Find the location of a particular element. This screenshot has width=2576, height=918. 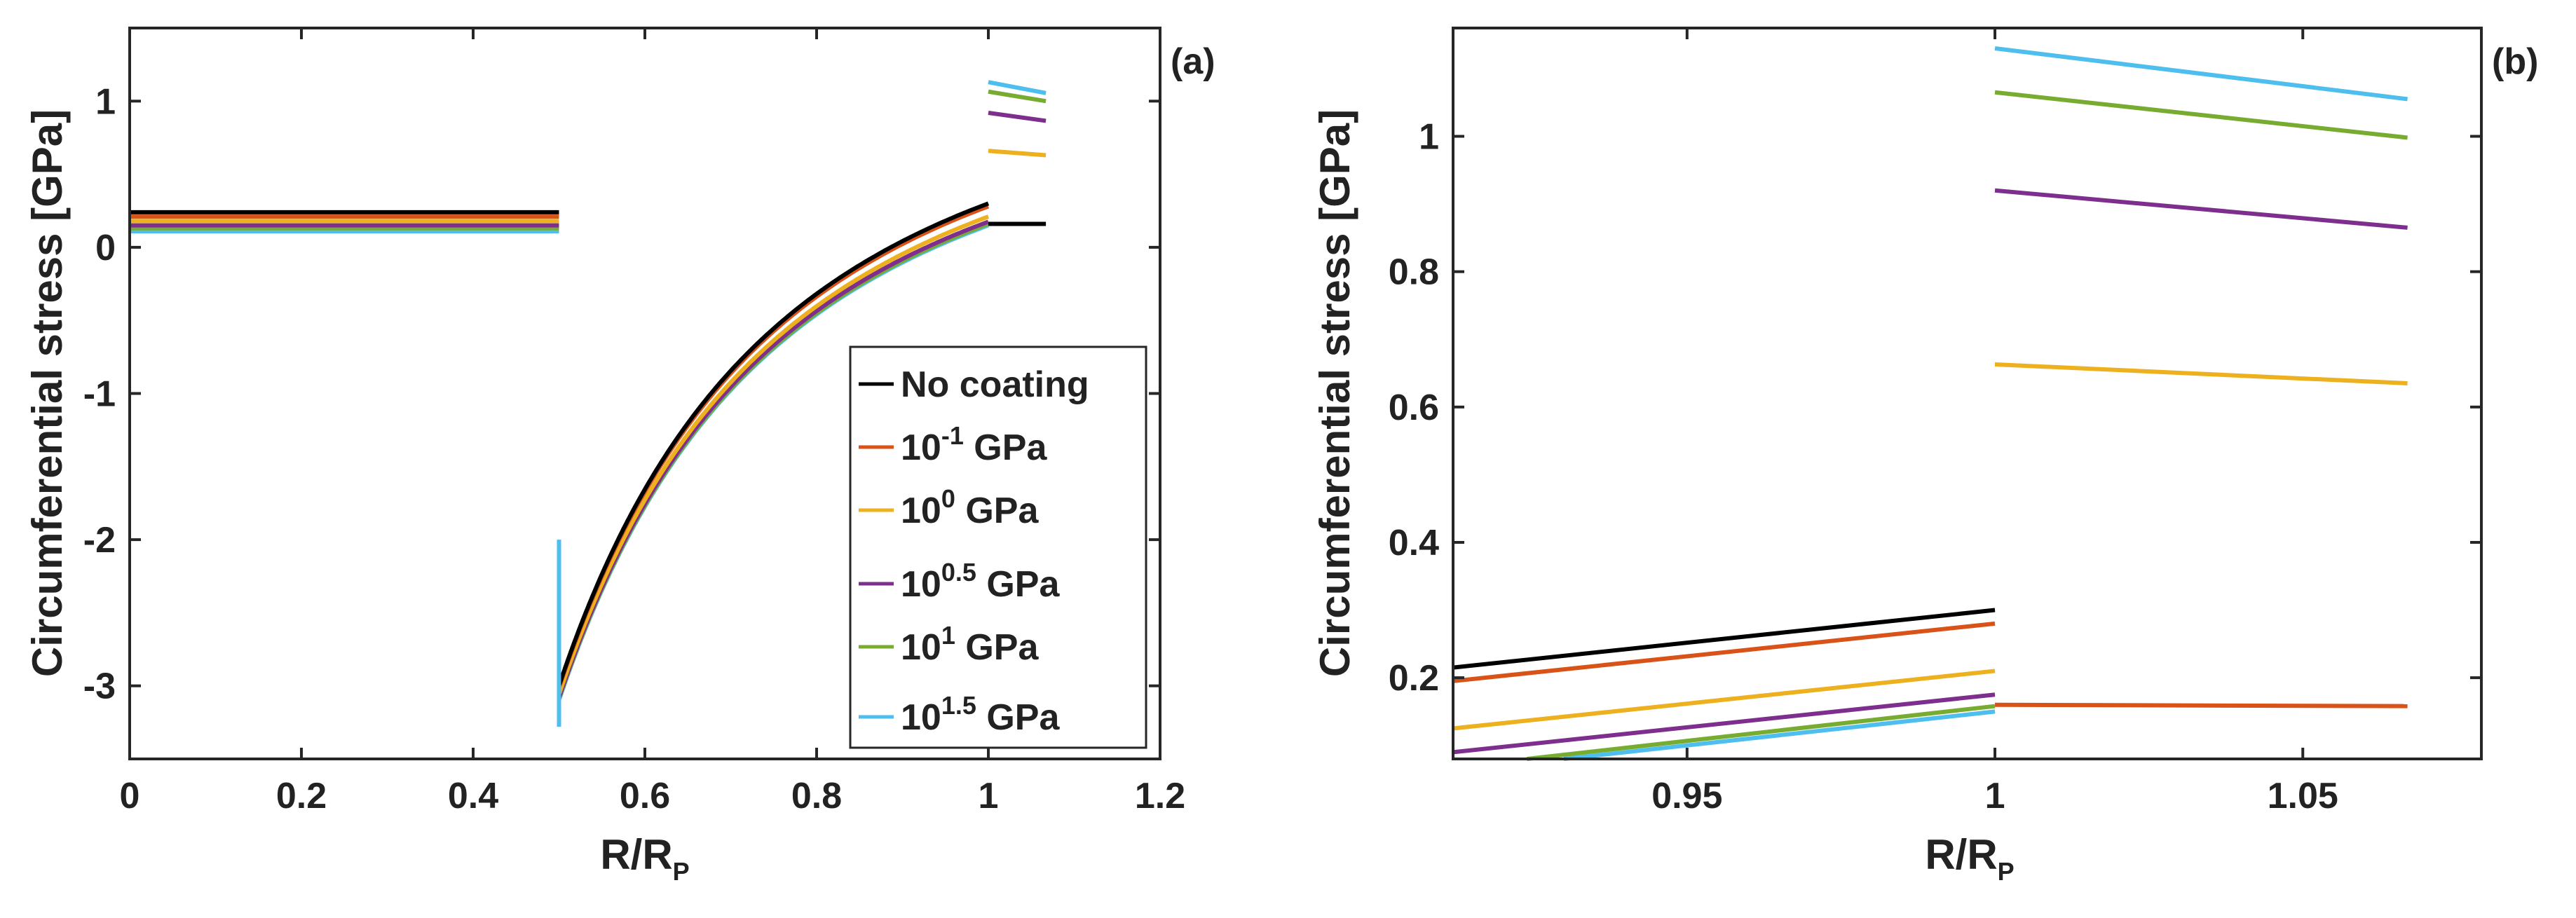

legend-entry-1e0.5: 100.5 GPa is located at coordinates (959, 581).